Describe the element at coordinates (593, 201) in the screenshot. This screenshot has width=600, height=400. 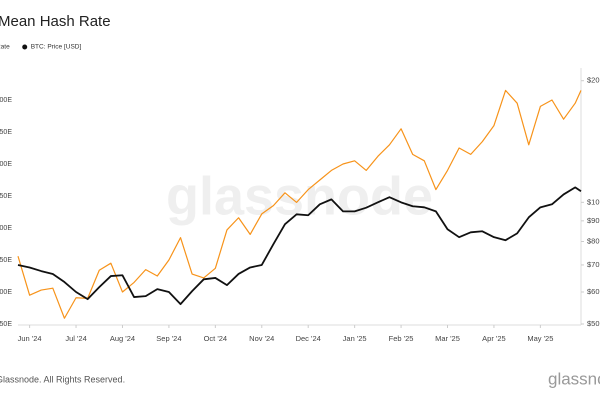
I see `y2-tick-label: $10` at that location.